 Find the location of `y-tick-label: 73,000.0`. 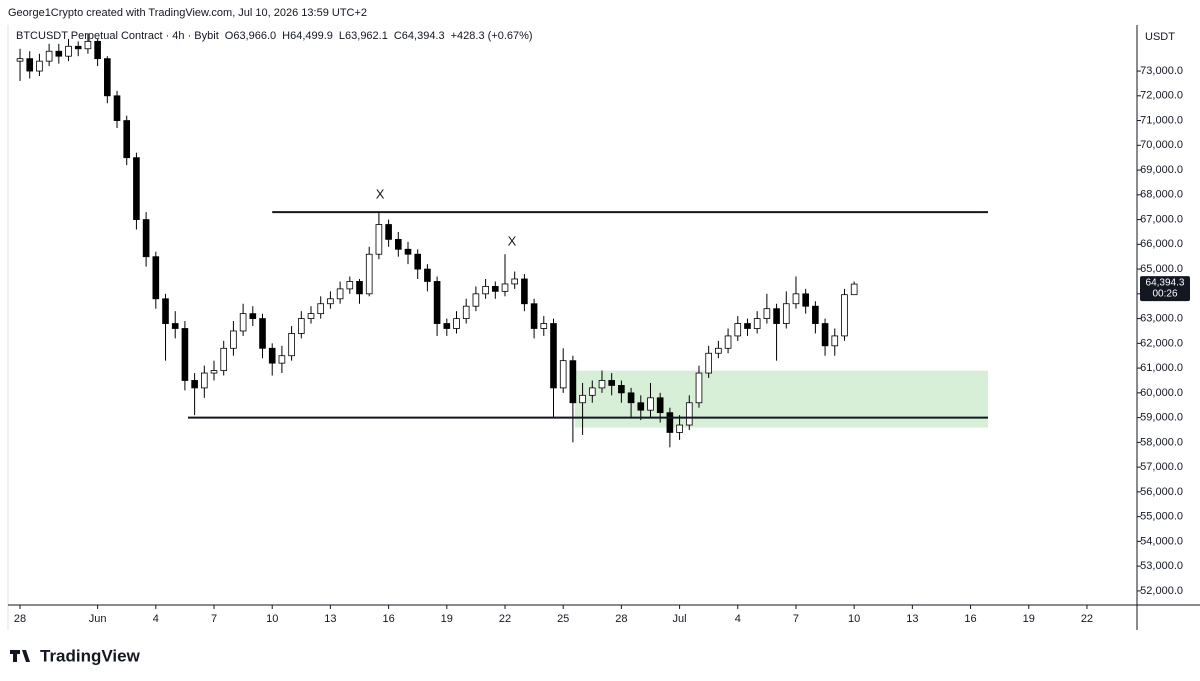

y-tick-label: 73,000.0 is located at coordinates (1161, 71).